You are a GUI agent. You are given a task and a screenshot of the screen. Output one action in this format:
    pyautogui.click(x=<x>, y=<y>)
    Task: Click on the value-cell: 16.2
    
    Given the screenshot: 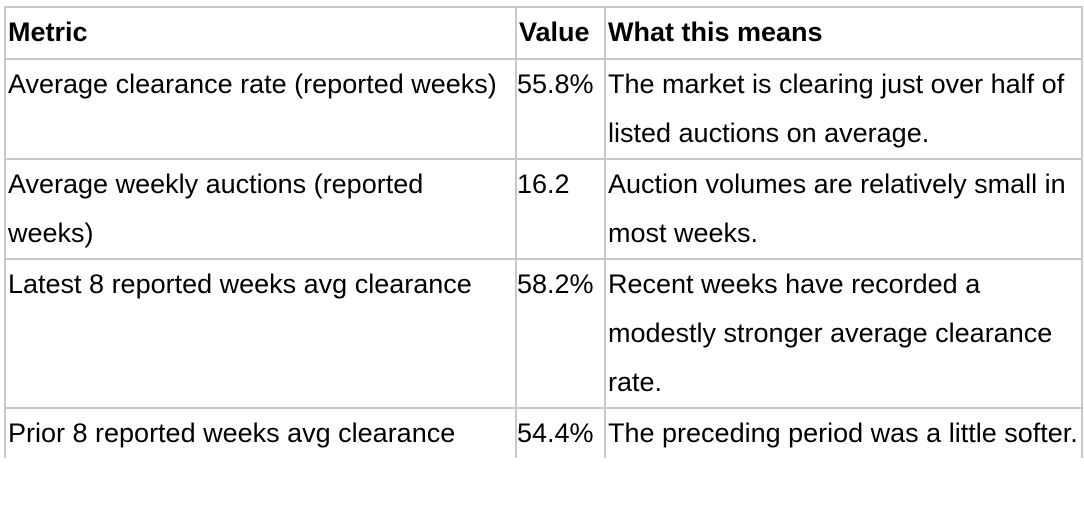 What is the action you would take?
    pyautogui.click(x=560, y=209)
    